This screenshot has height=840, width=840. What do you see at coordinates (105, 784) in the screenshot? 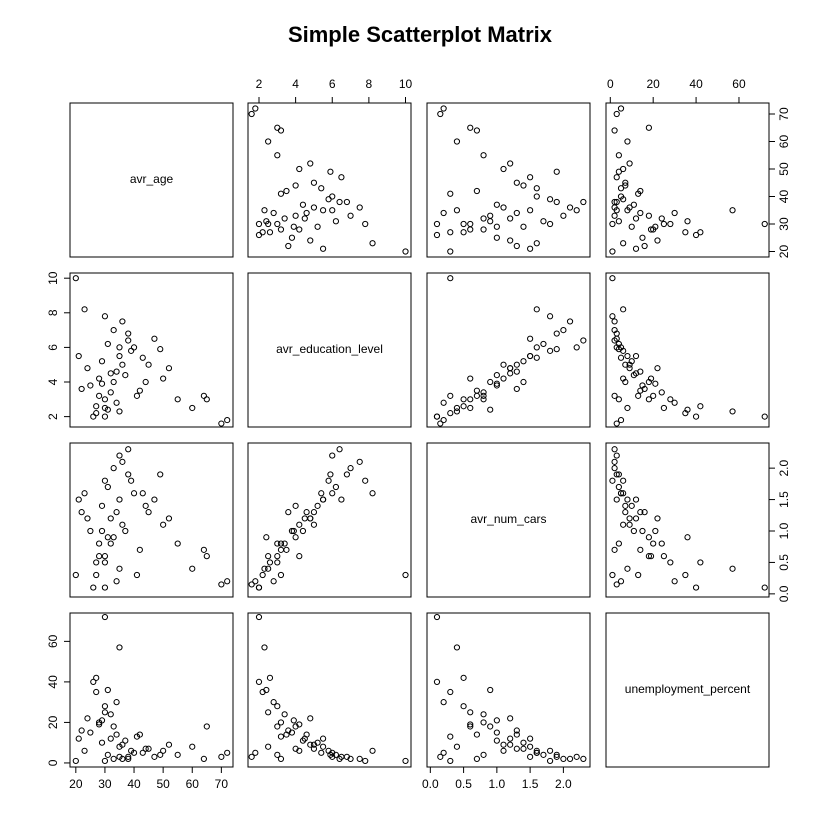
I see `x-tick-label: 30` at bounding box center [105, 784].